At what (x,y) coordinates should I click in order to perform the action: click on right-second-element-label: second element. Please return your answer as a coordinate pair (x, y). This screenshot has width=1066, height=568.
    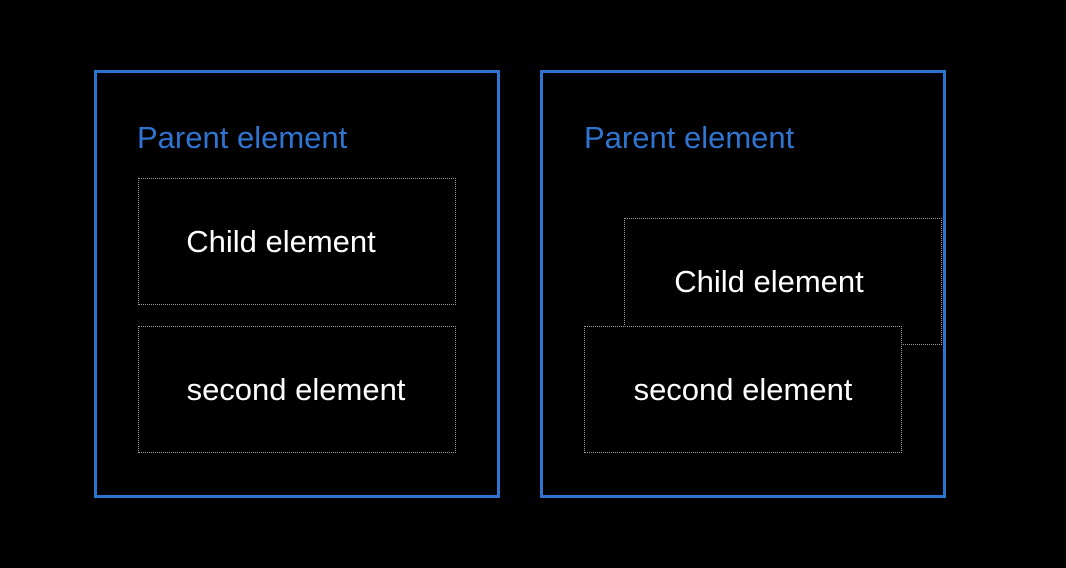
    Looking at the image, I should click on (743, 389).